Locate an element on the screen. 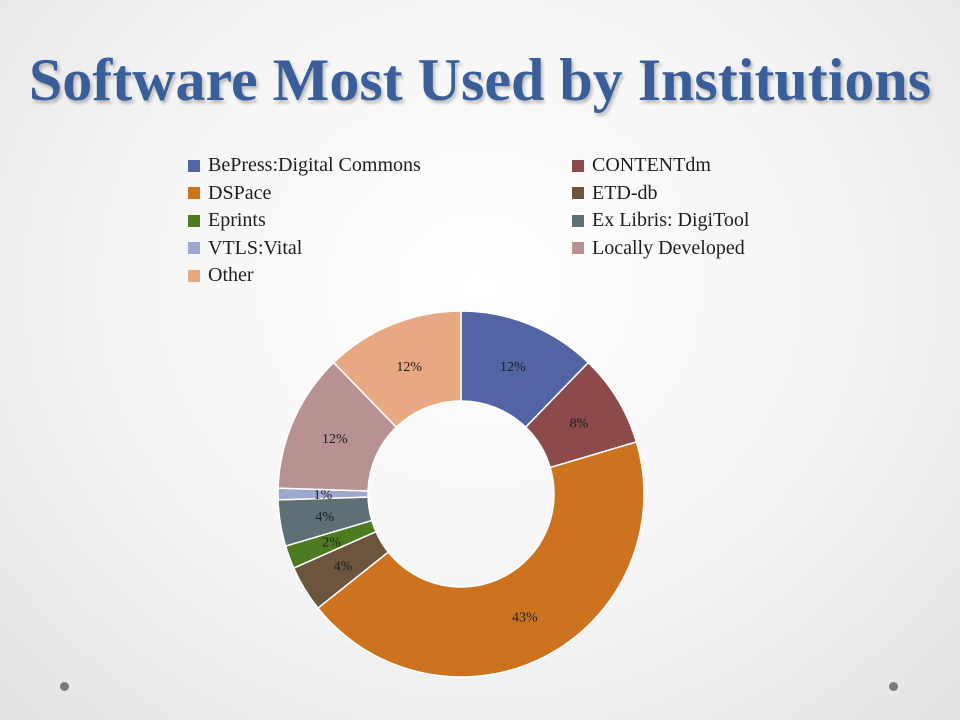  slide-bullet-left is located at coordinates (64, 686).